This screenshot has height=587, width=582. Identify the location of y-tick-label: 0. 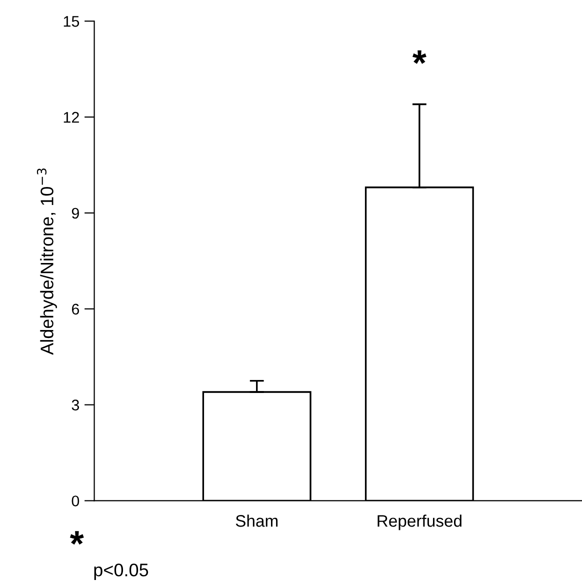
(76, 501).